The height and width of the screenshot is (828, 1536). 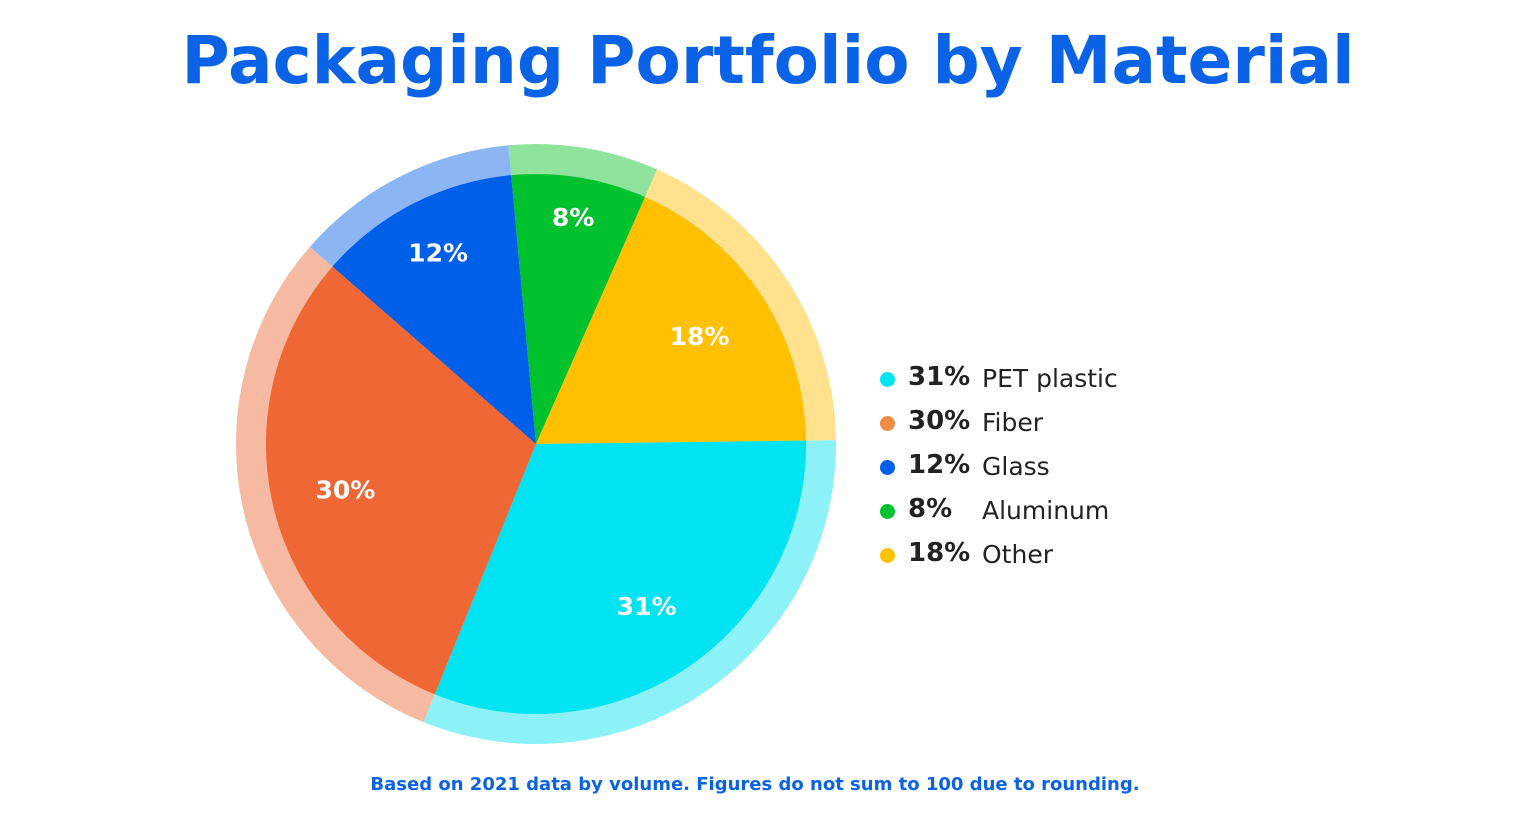 I want to click on legend-name: Other, so click(x=1017, y=554).